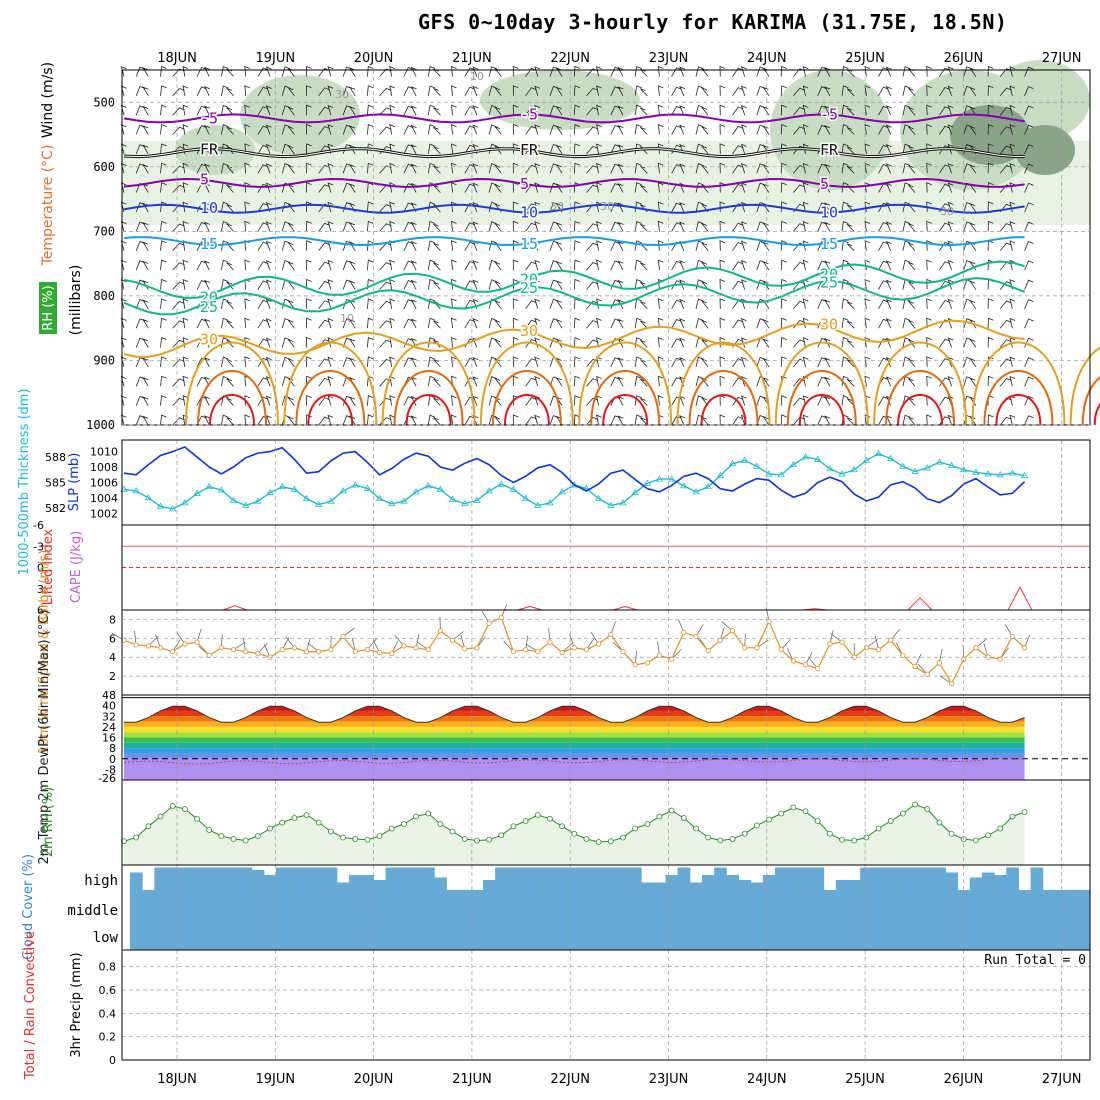  I want to click on contour-label: 20, so click(209, 298).